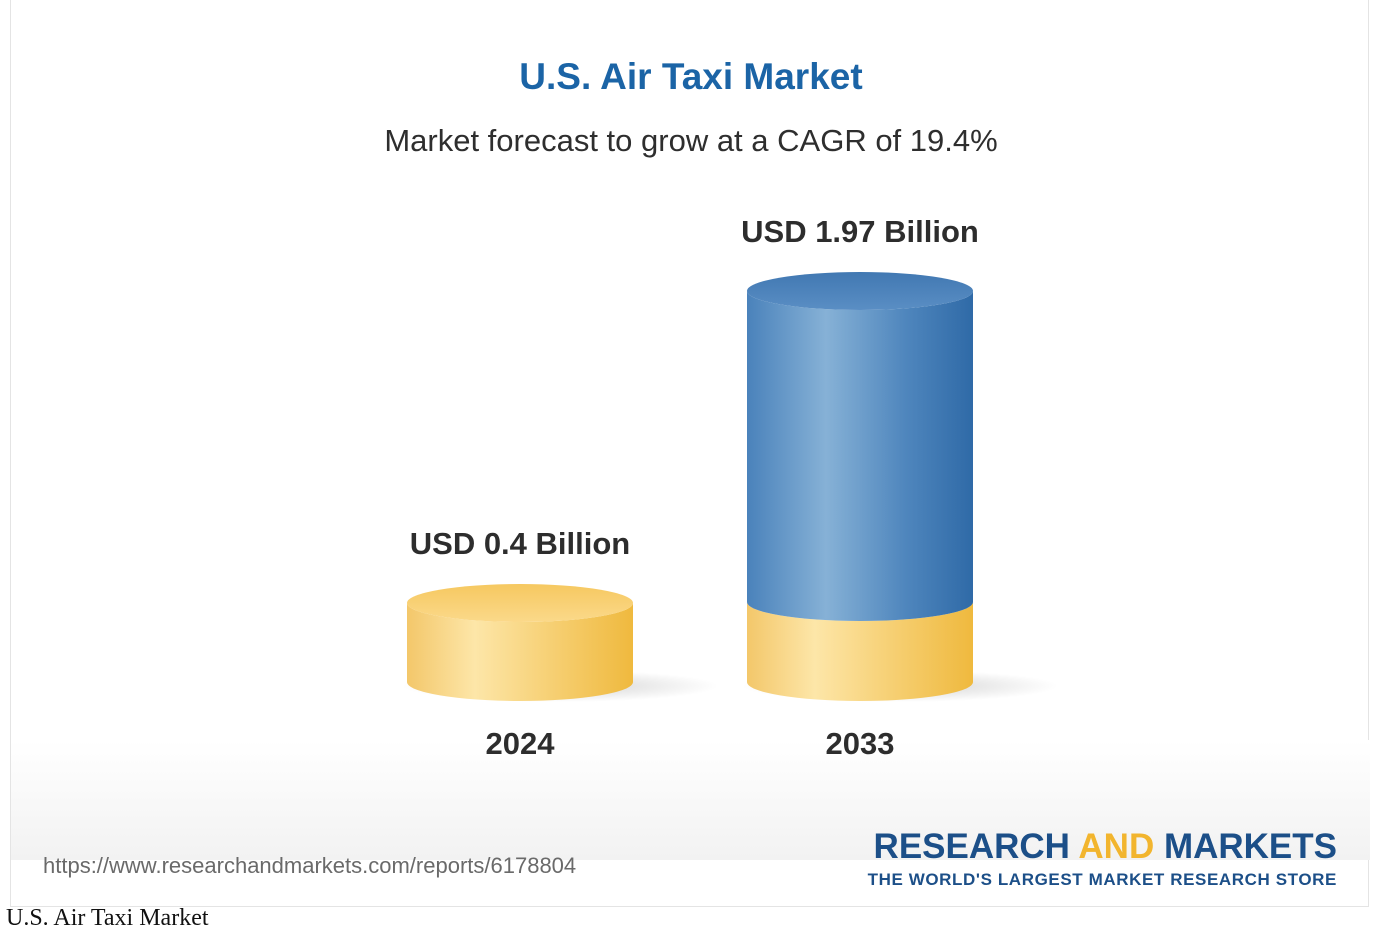 The height and width of the screenshot is (931, 1381). Describe the element at coordinates (1245, 846) in the screenshot. I see `brand-markets: MARKETS` at that location.